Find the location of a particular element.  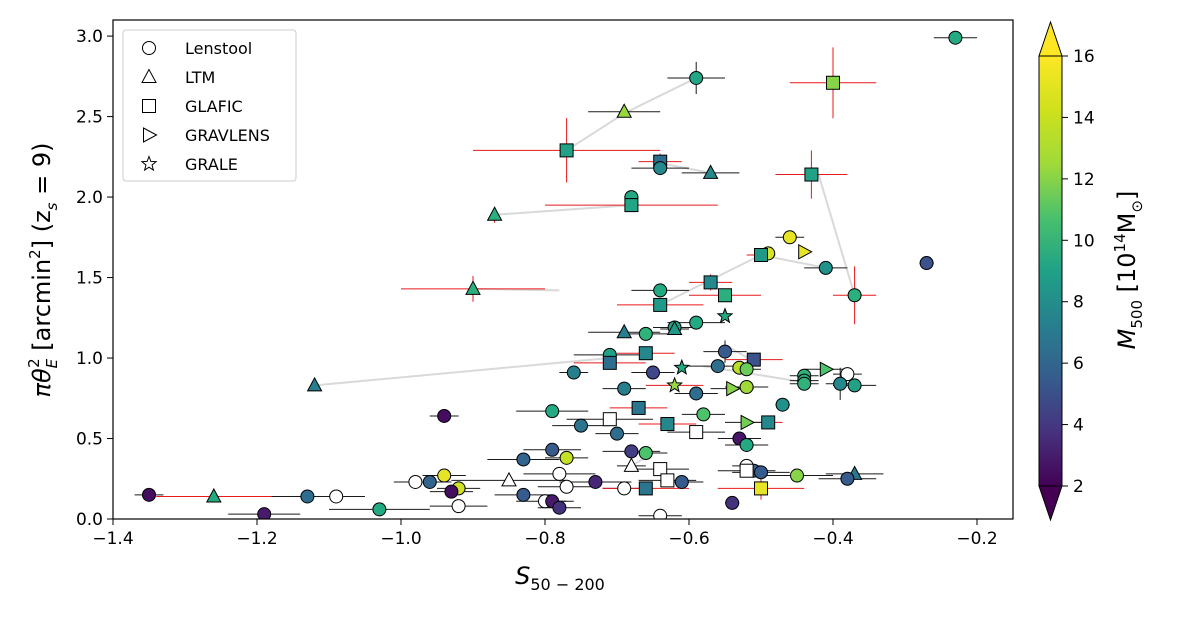

colorbar-tick-label: 16 is located at coordinates (1084, 57).